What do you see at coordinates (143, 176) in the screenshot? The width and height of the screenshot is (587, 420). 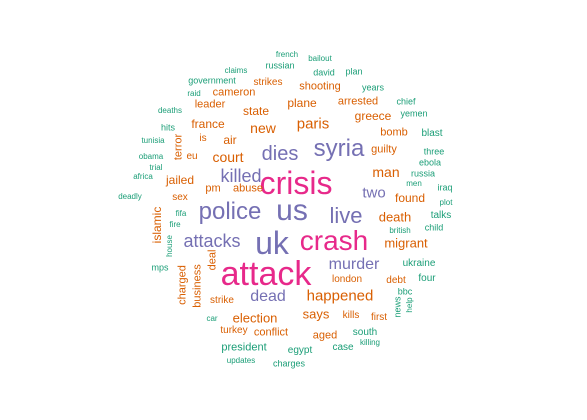 I see `word-africa: africa` at bounding box center [143, 176].